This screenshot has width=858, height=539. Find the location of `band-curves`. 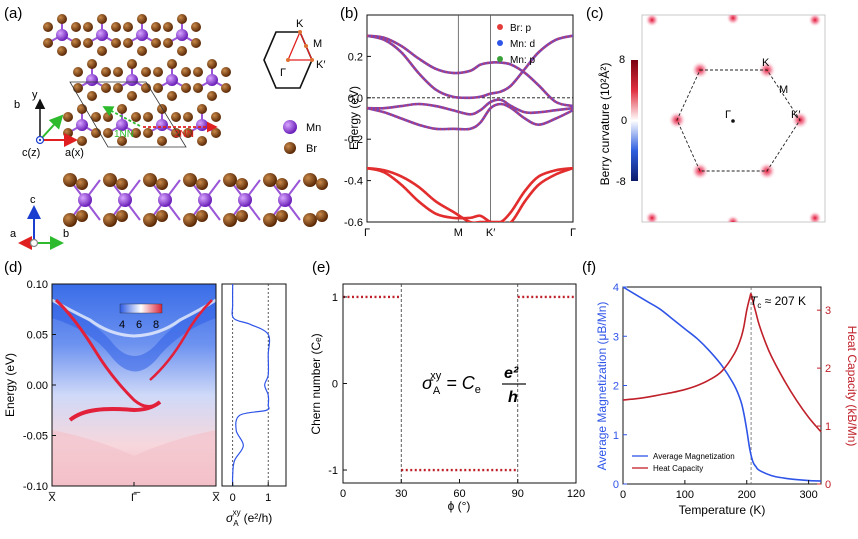

band-curves is located at coordinates (470, 128).